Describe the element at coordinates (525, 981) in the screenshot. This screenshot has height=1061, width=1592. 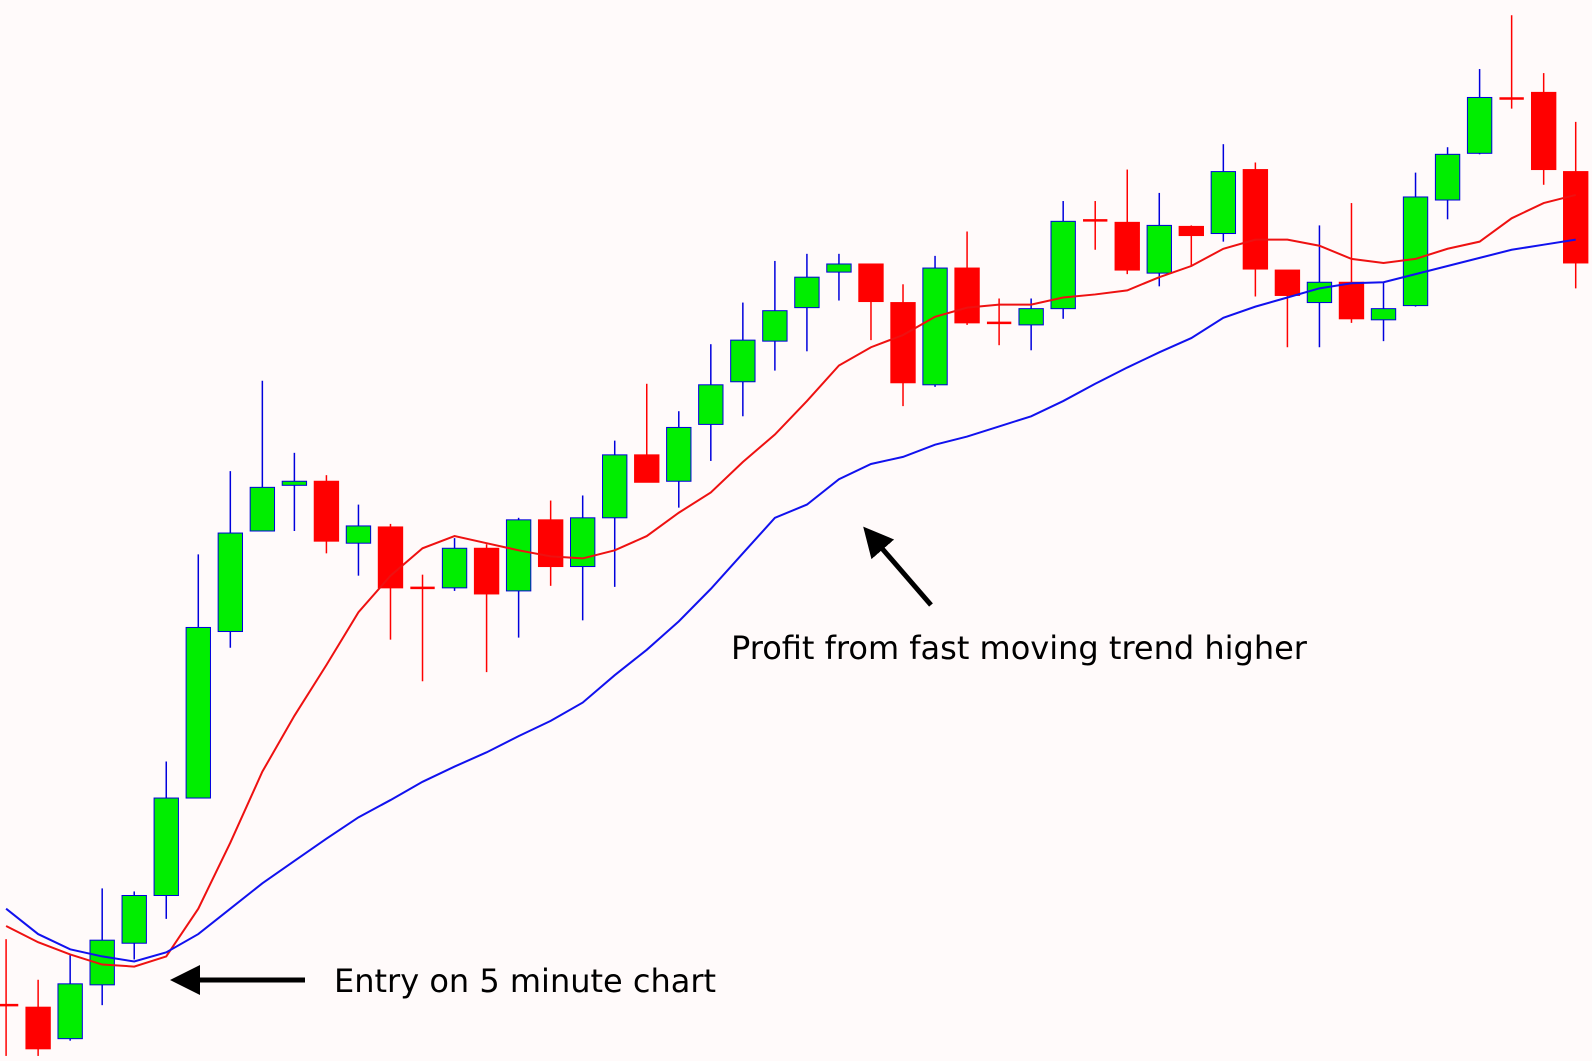
I see `annotation: Entry on 5 minute chart` at that location.